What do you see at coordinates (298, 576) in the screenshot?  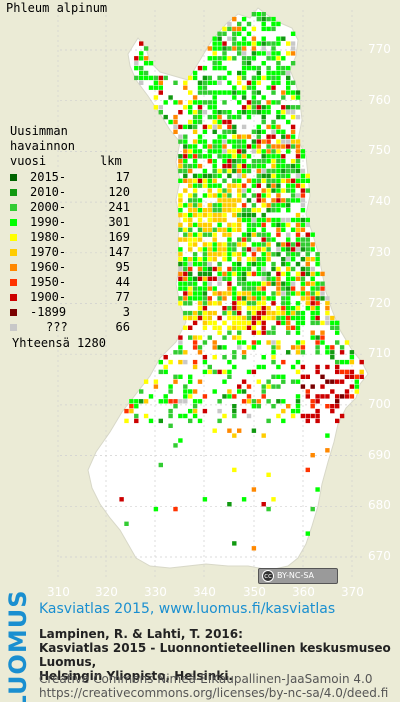 I see `cc-license-badge: cc BY-NC-SA` at bounding box center [298, 576].